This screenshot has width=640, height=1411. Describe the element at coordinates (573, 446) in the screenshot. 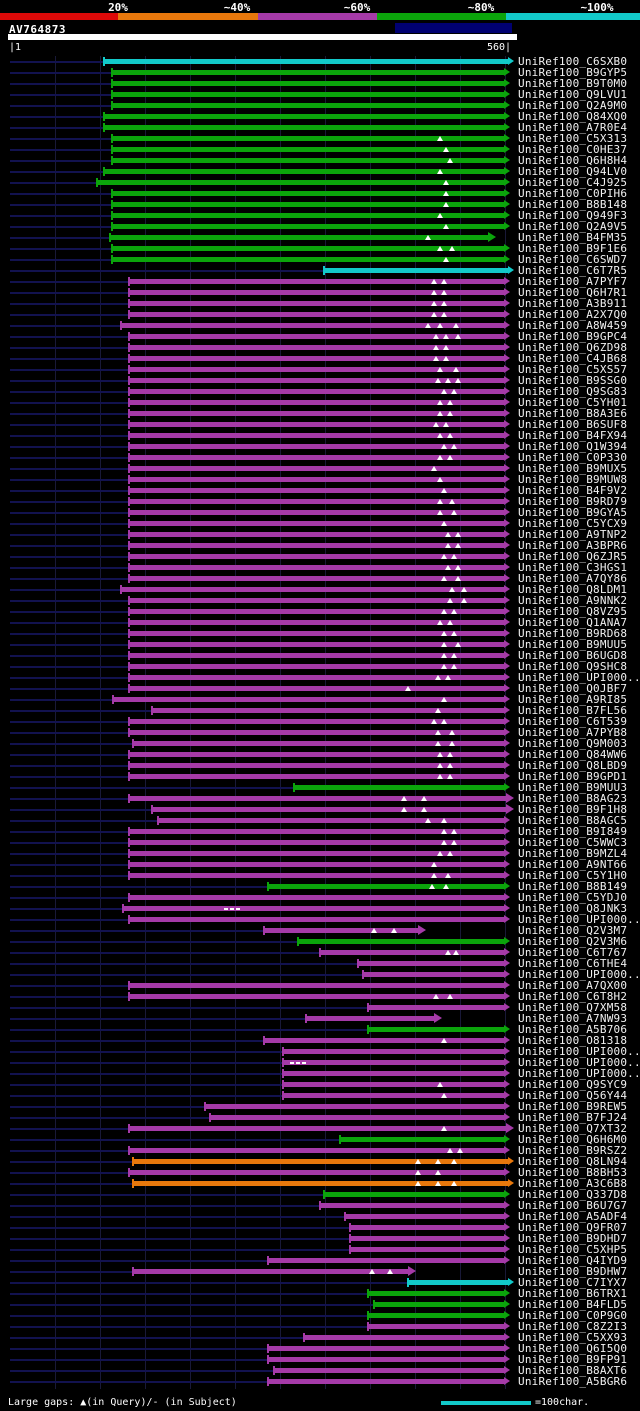

I see `hit-label: UniRef100_Q1W394` at that location.